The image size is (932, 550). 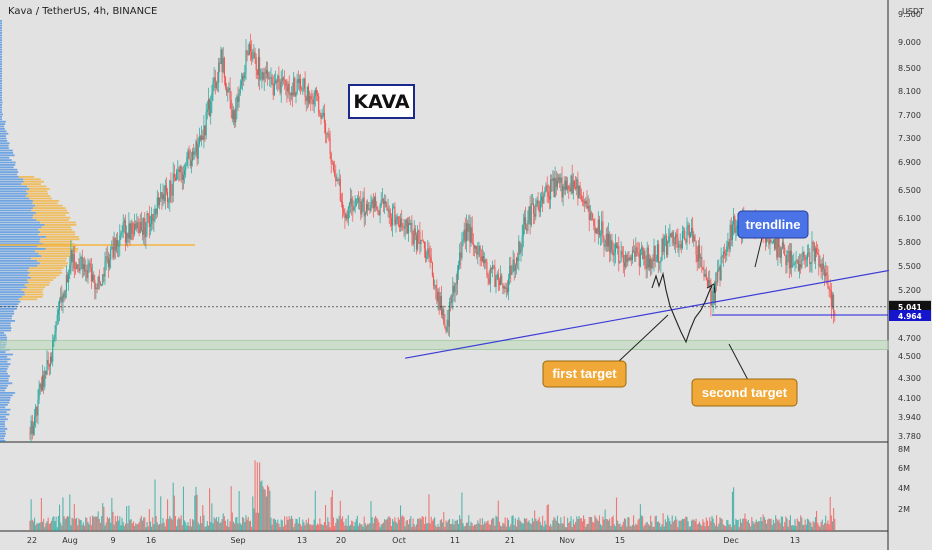 What do you see at coordinates (909, 417) in the screenshot?
I see `price-tick-label: 3.940` at bounding box center [909, 417].